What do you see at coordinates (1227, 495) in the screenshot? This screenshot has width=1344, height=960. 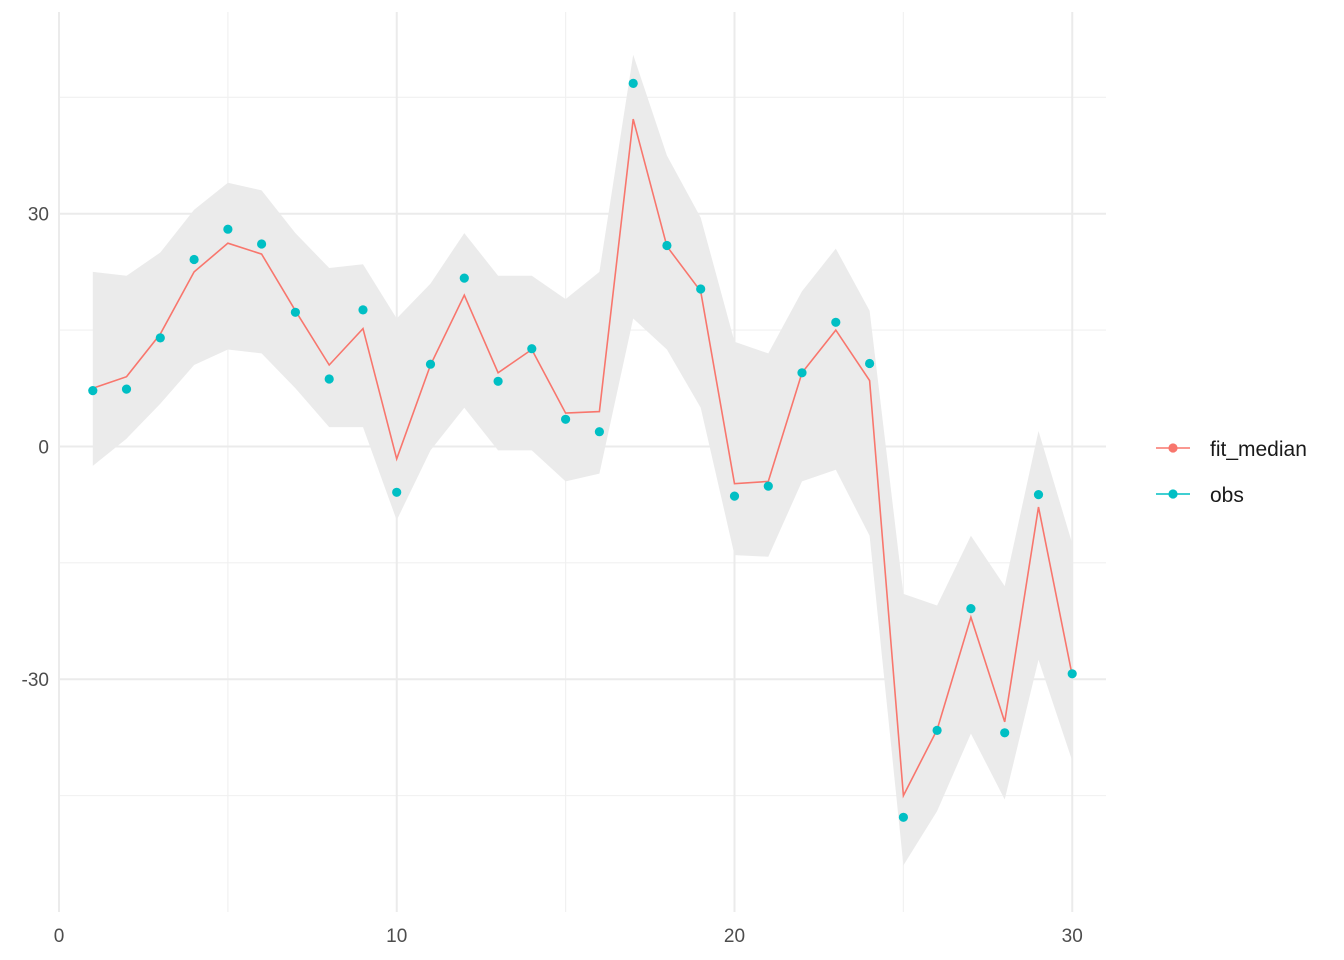 I see `legend-label: obs` at bounding box center [1227, 495].